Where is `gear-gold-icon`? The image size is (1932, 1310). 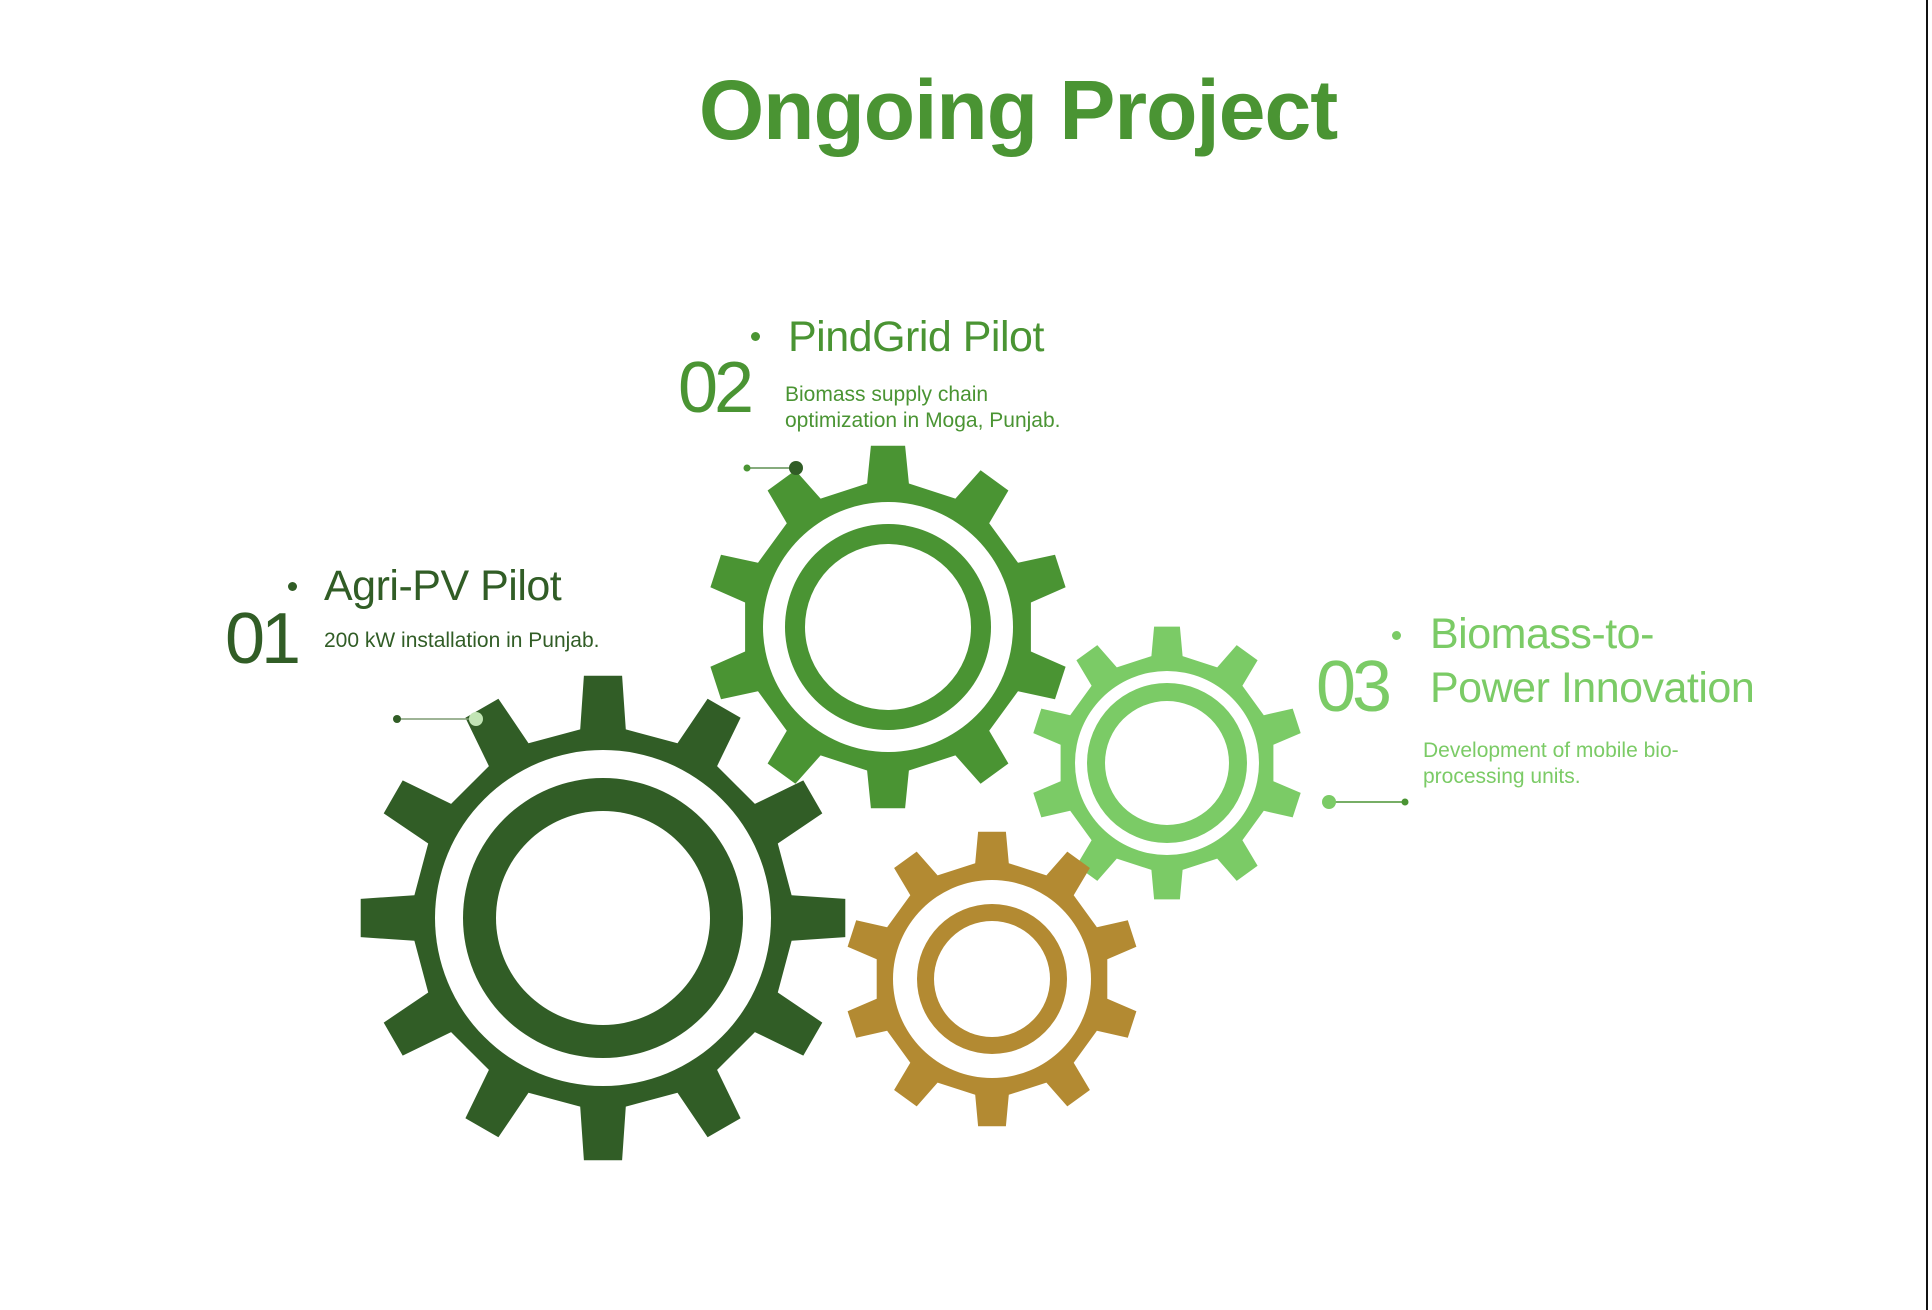
gear-gold-icon is located at coordinates (992, 979).